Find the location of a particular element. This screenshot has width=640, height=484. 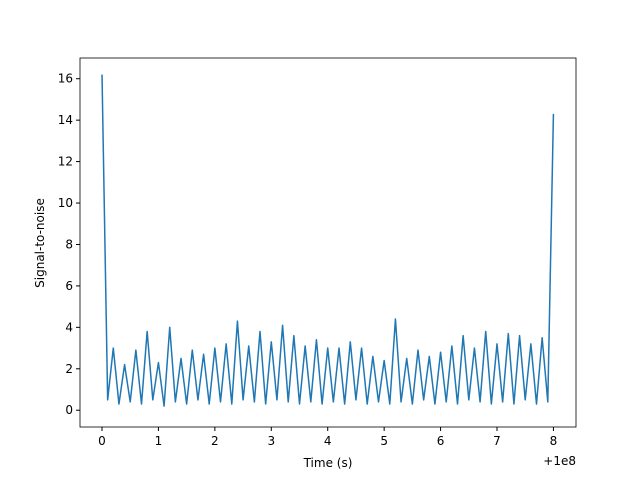

x-tick-label: 5 is located at coordinates (384, 441).